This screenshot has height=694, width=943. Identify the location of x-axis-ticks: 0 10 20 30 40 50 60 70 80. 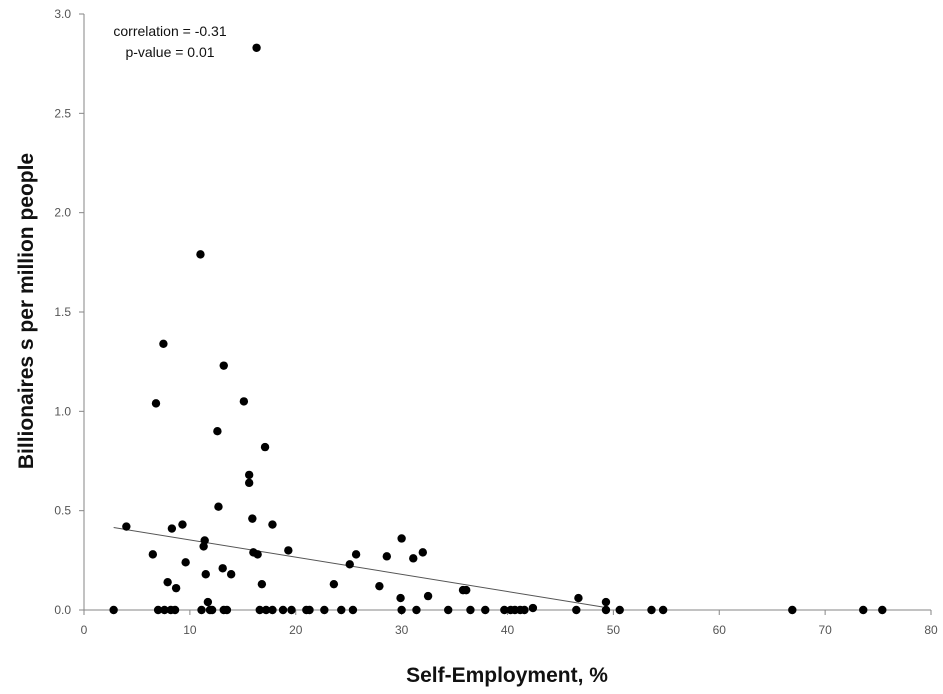
(509, 623).